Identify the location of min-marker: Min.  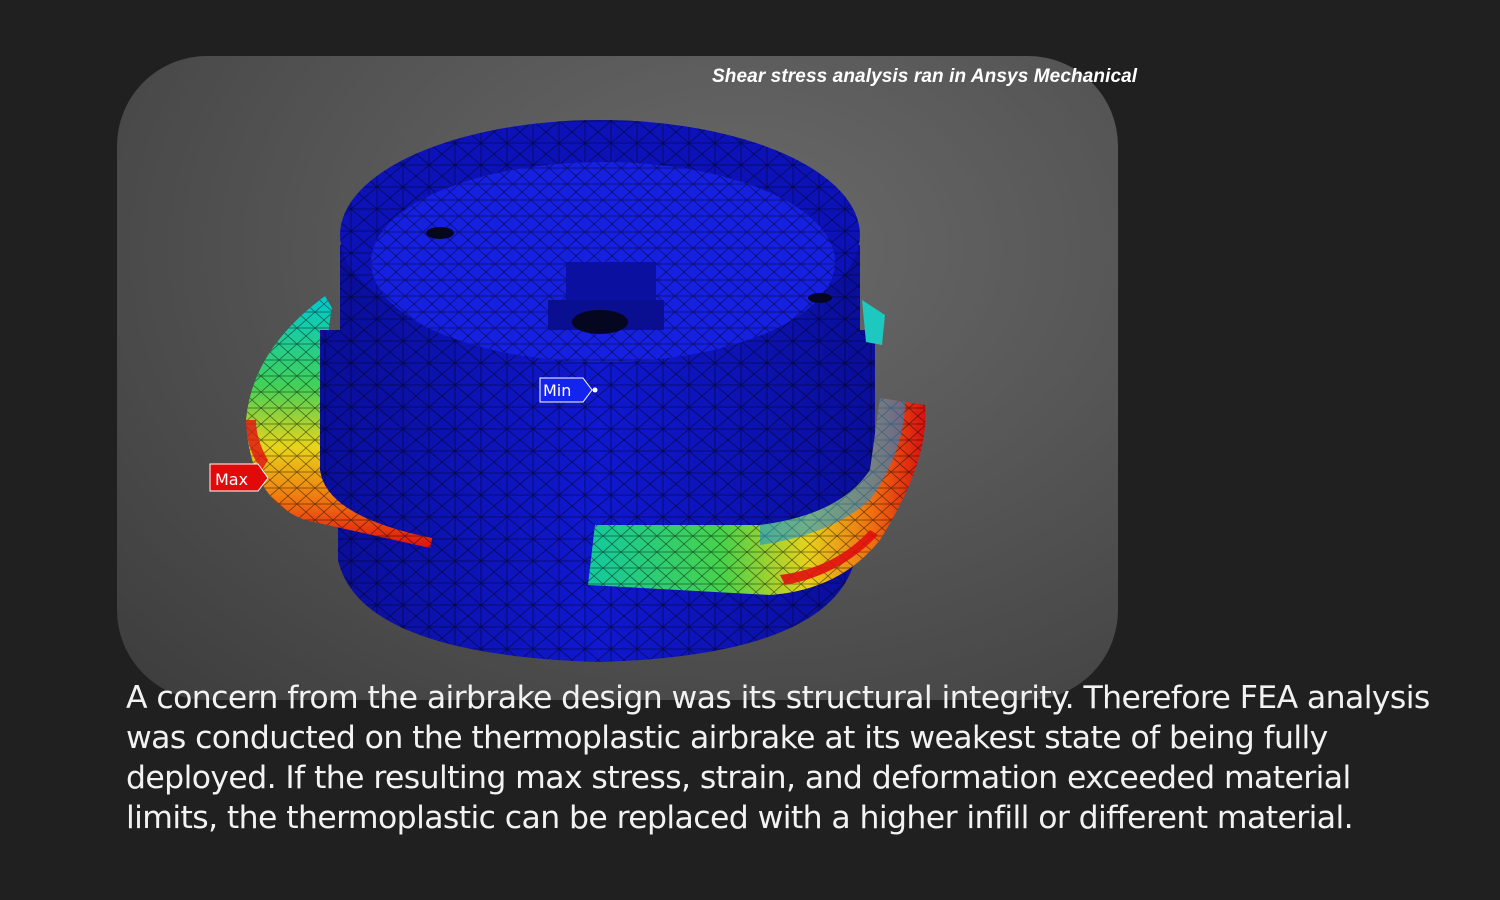
(568, 390).